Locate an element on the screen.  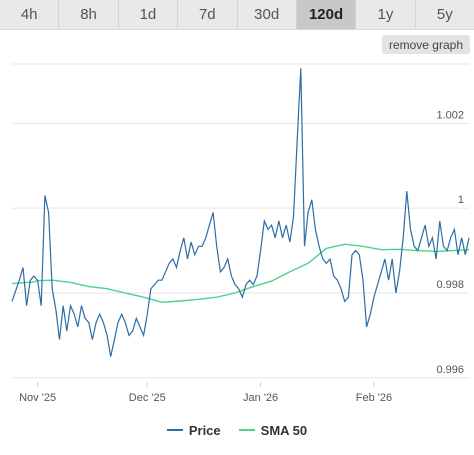
x-tick-label: Nov '25 is located at coordinates (37, 398).